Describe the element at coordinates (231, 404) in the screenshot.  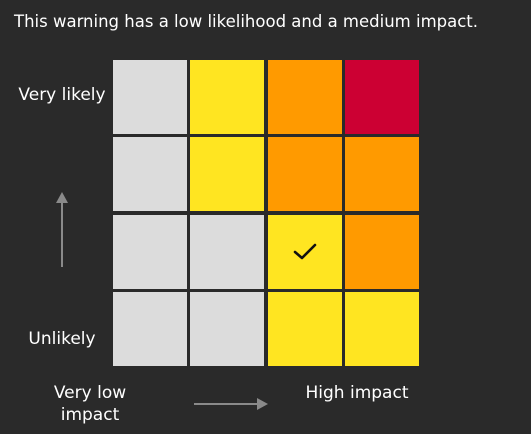
I see `arrow-right-icon` at that location.